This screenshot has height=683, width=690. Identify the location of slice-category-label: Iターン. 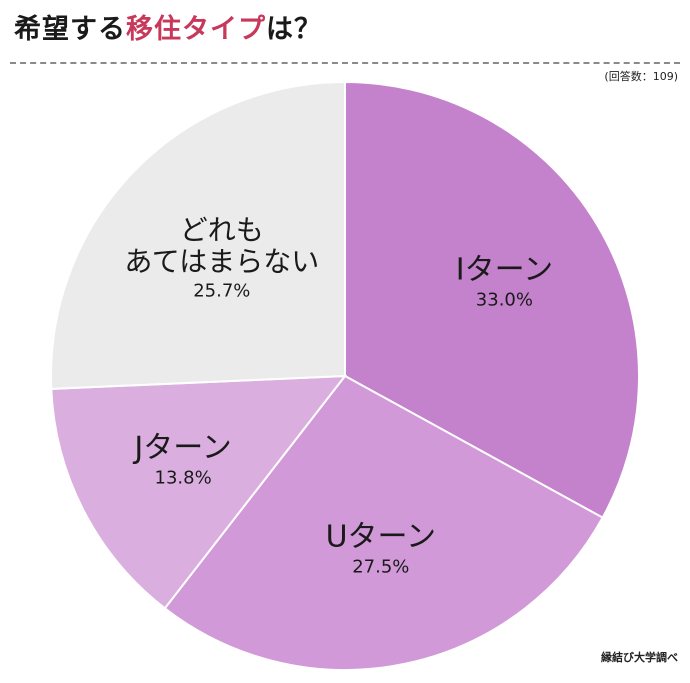
(504, 270).